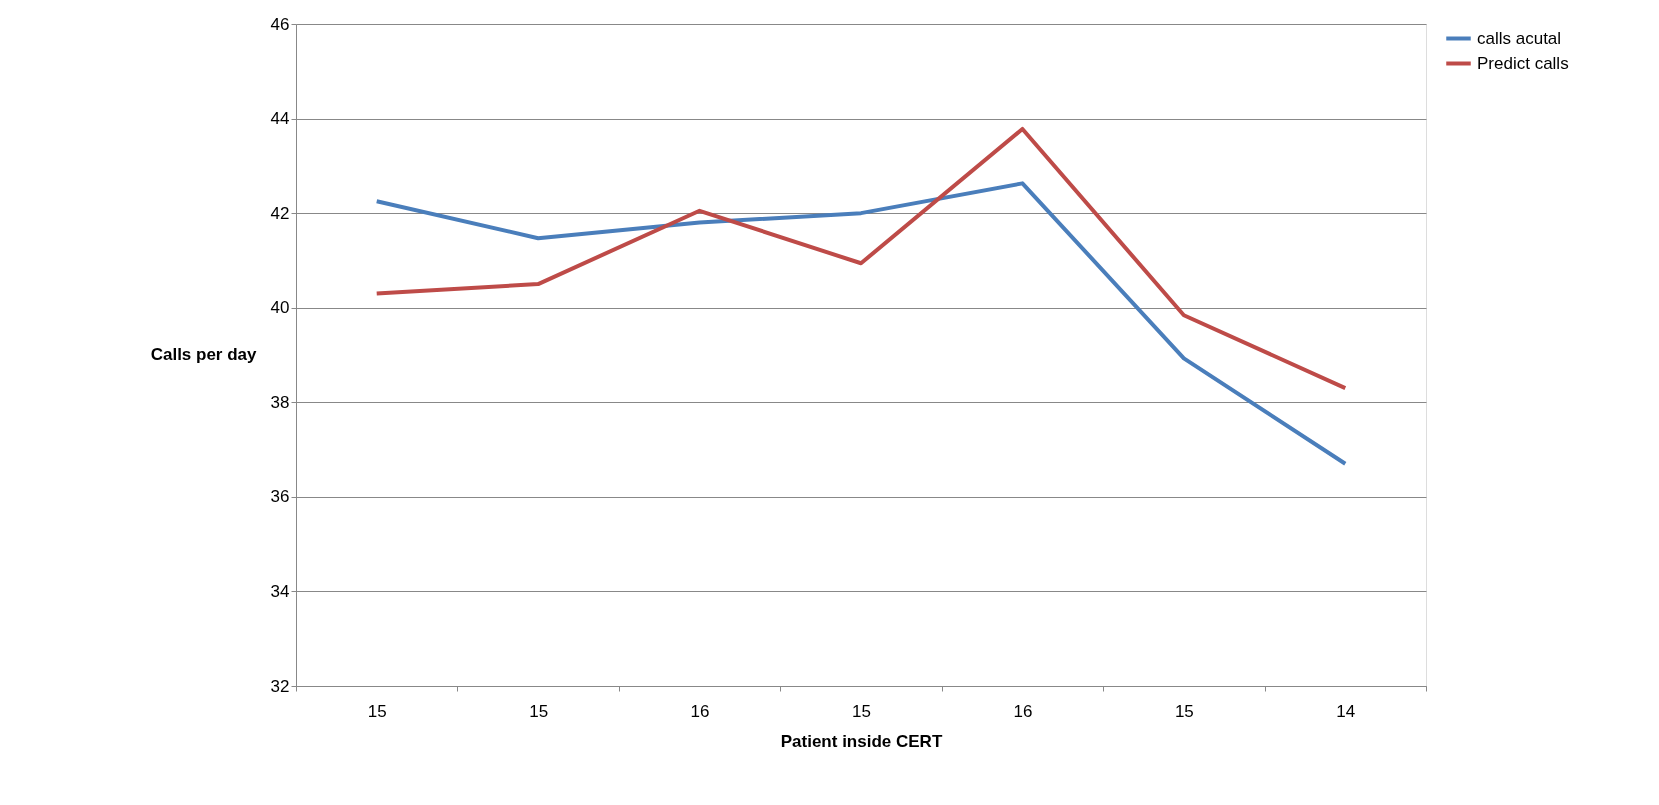  Describe the element at coordinates (1346, 711) in the screenshot. I see `x-tick-label: 14` at that location.